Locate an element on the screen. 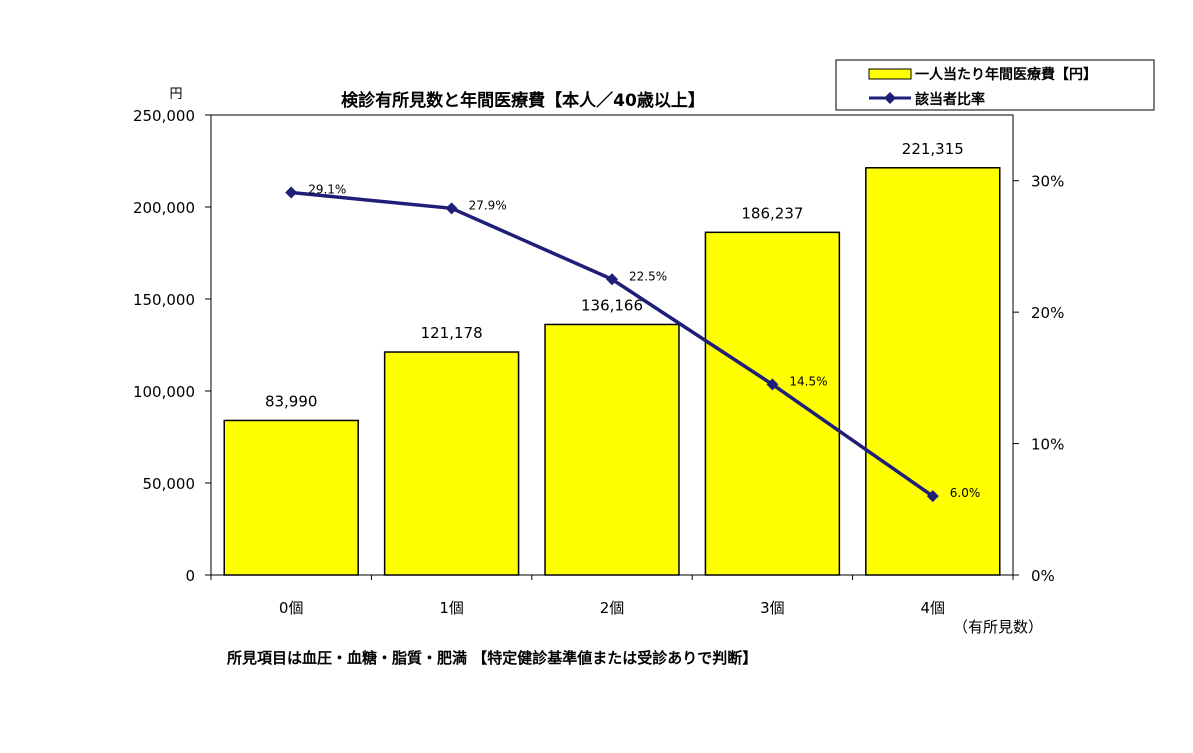  chart-title: 検診有所見数と年間医療費【本人／40歳以上】 is located at coordinates (523, 100).